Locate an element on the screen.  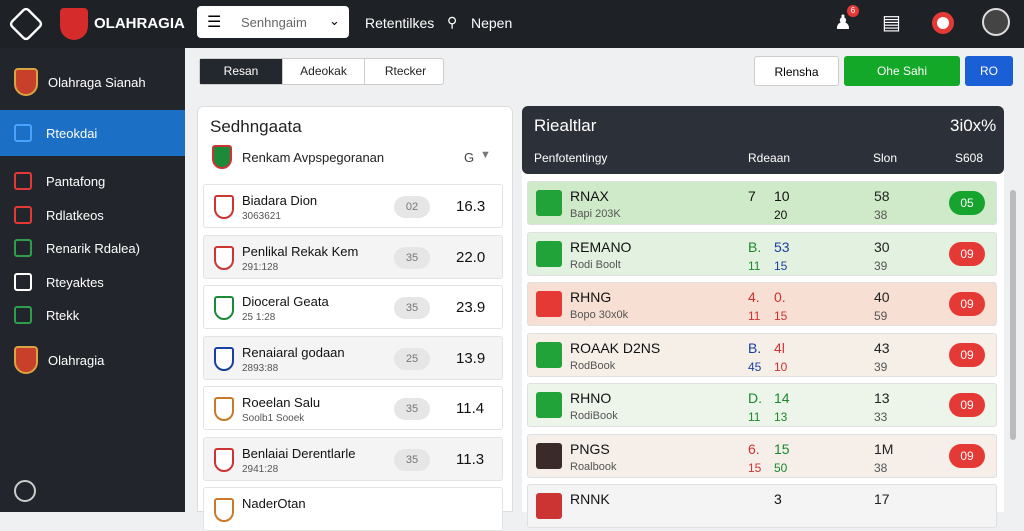
stat: B. is located at coordinates (755, 347).